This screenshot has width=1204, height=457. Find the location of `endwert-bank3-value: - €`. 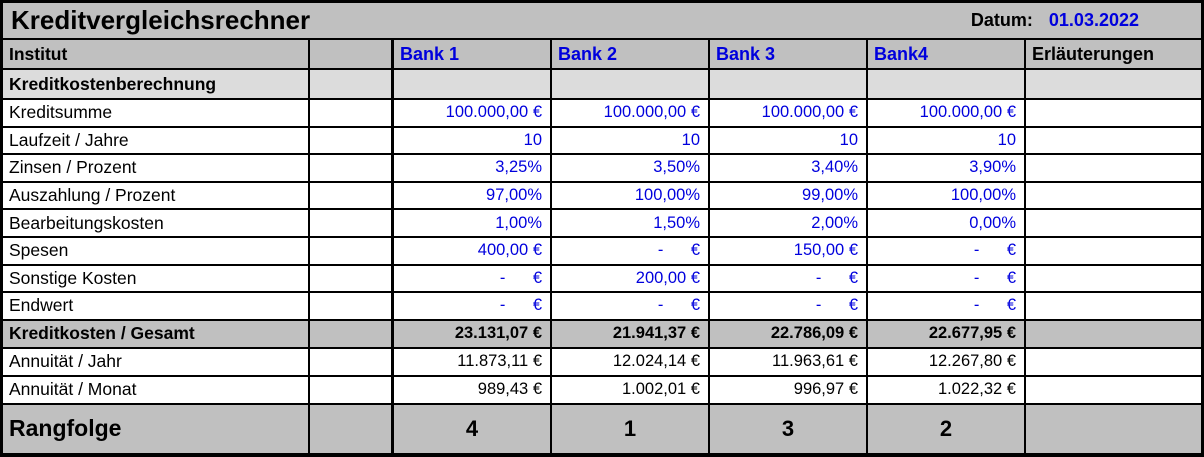

endwert-bank3-value: - € is located at coordinates (789, 307).